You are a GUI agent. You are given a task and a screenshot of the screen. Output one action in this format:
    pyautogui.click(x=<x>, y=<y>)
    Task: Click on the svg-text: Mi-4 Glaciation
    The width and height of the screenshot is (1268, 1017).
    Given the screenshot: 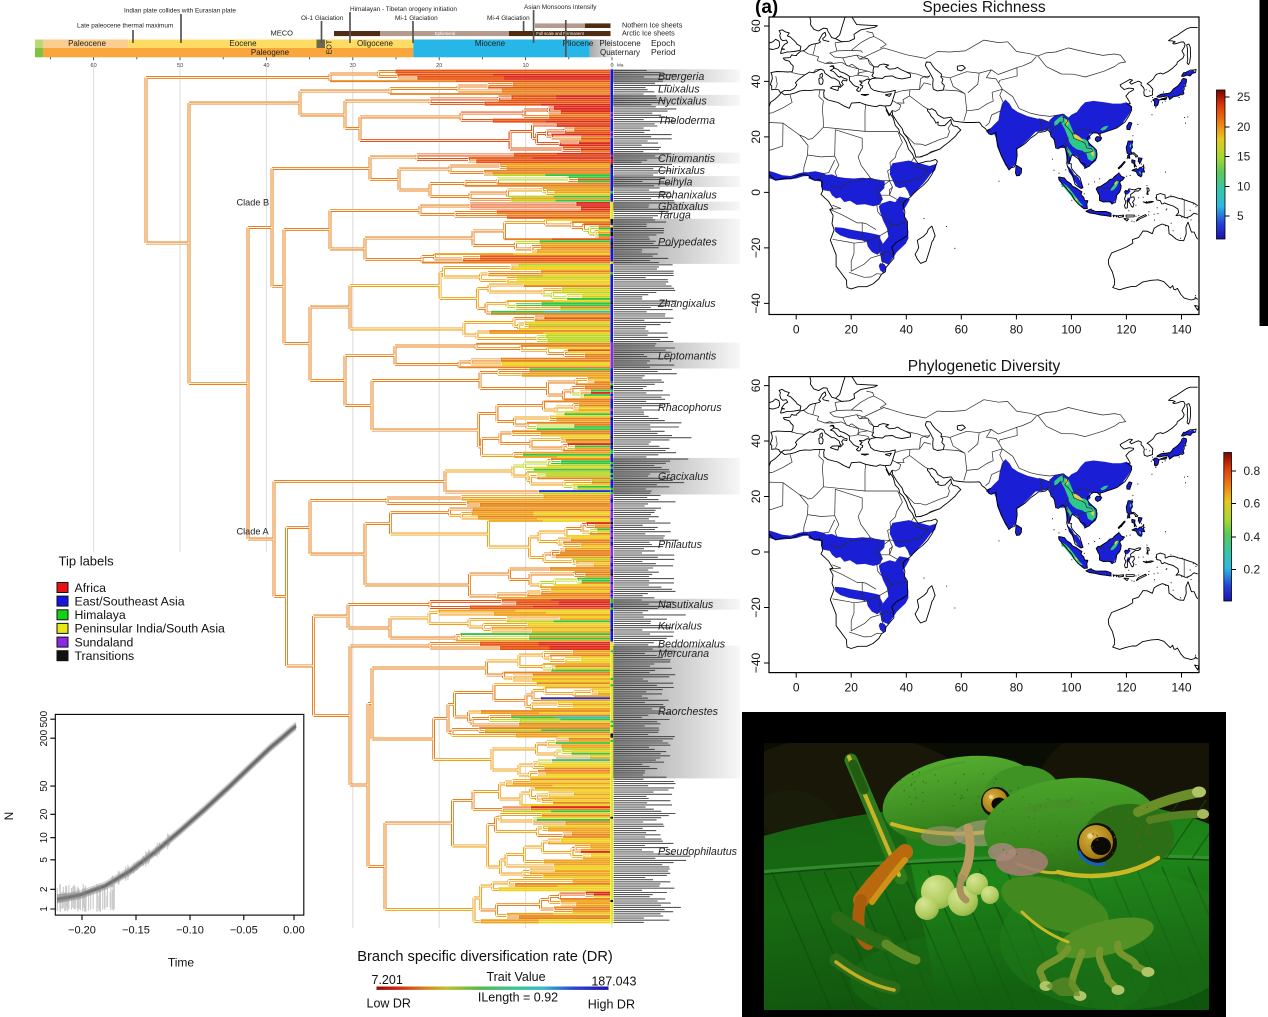 What is the action you would take?
    pyautogui.click(x=508, y=18)
    